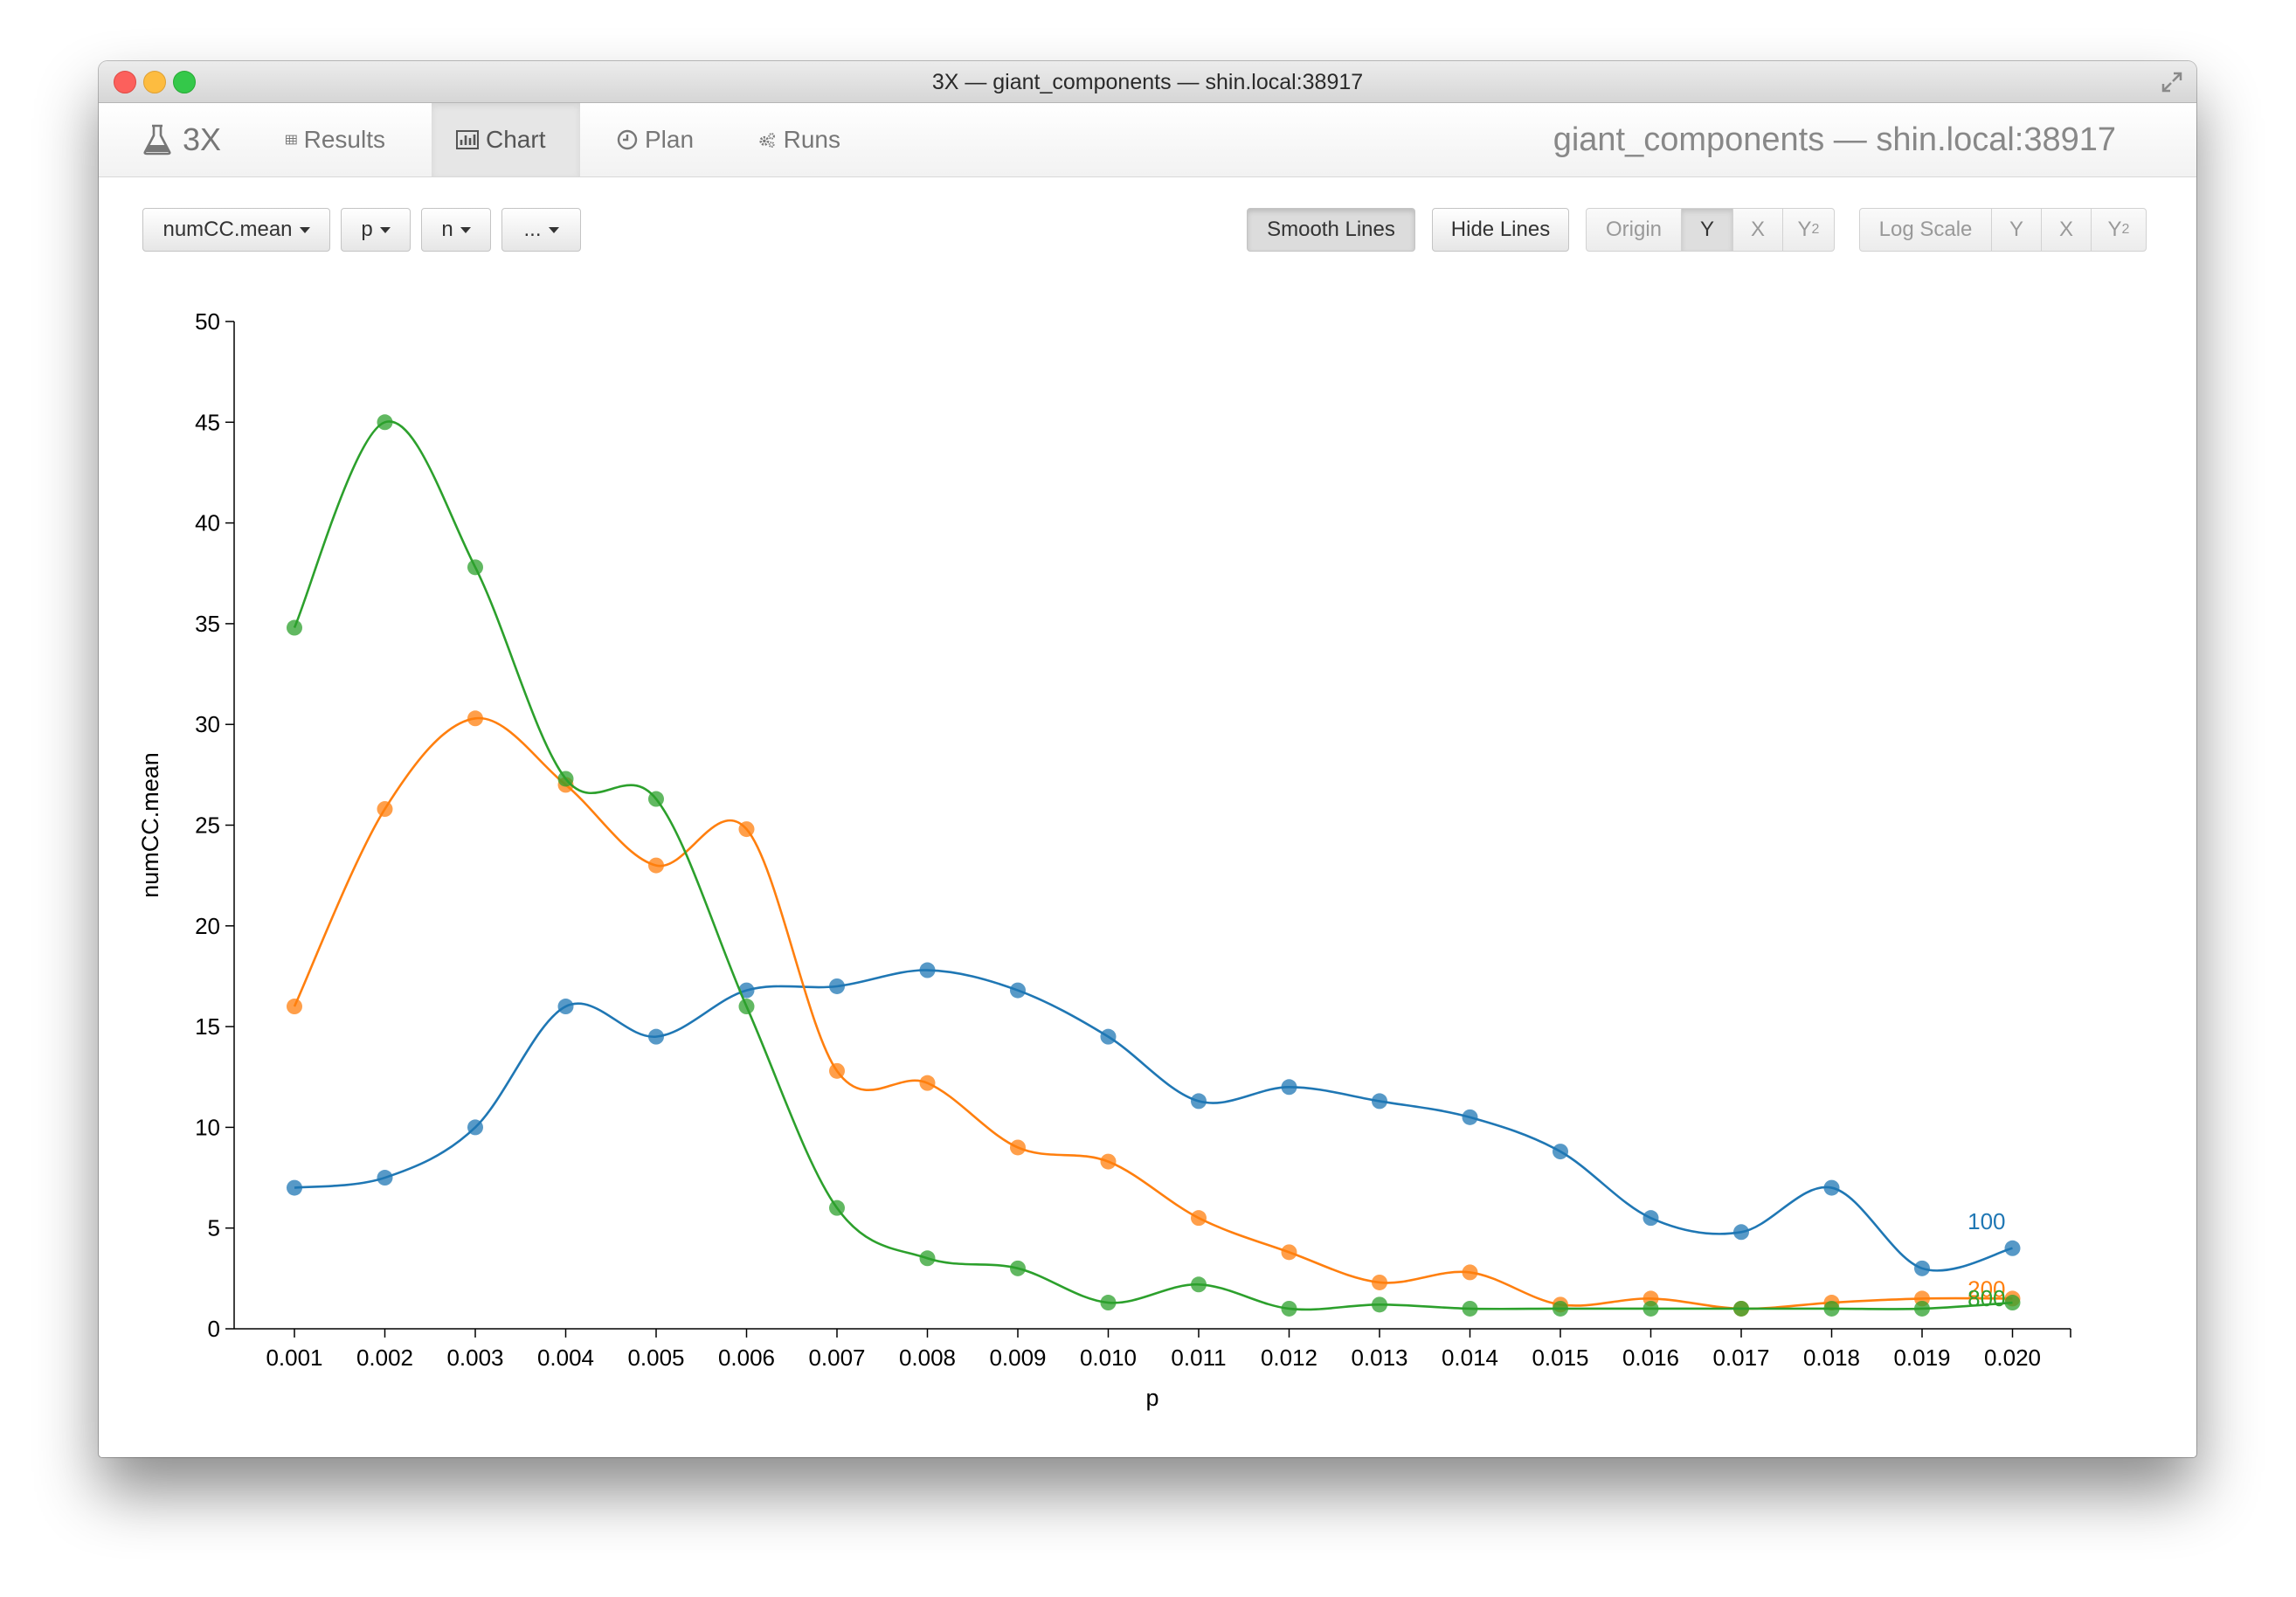 The height and width of the screenshot is (1597, 2296). I want to click on x-tick-label: 0.004, so click(565, 1358).